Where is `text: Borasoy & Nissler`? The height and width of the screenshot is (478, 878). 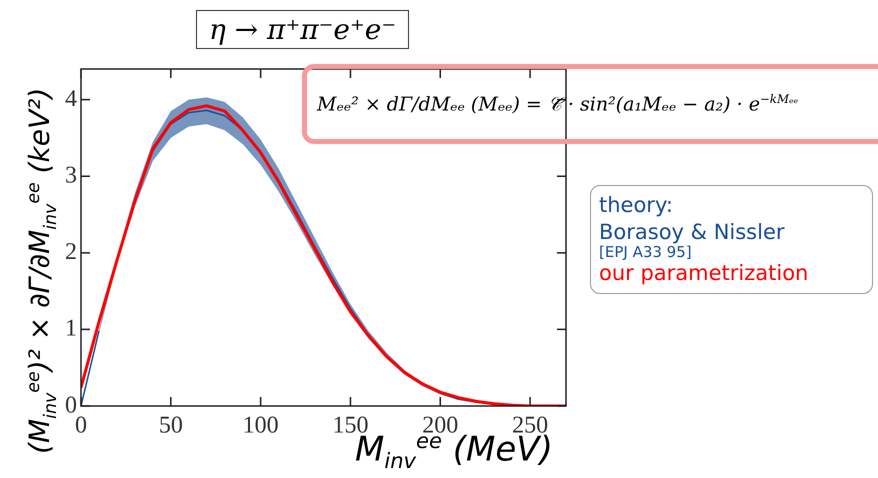
text: Borasoy & Nissler is located at coordinates (692, 232).